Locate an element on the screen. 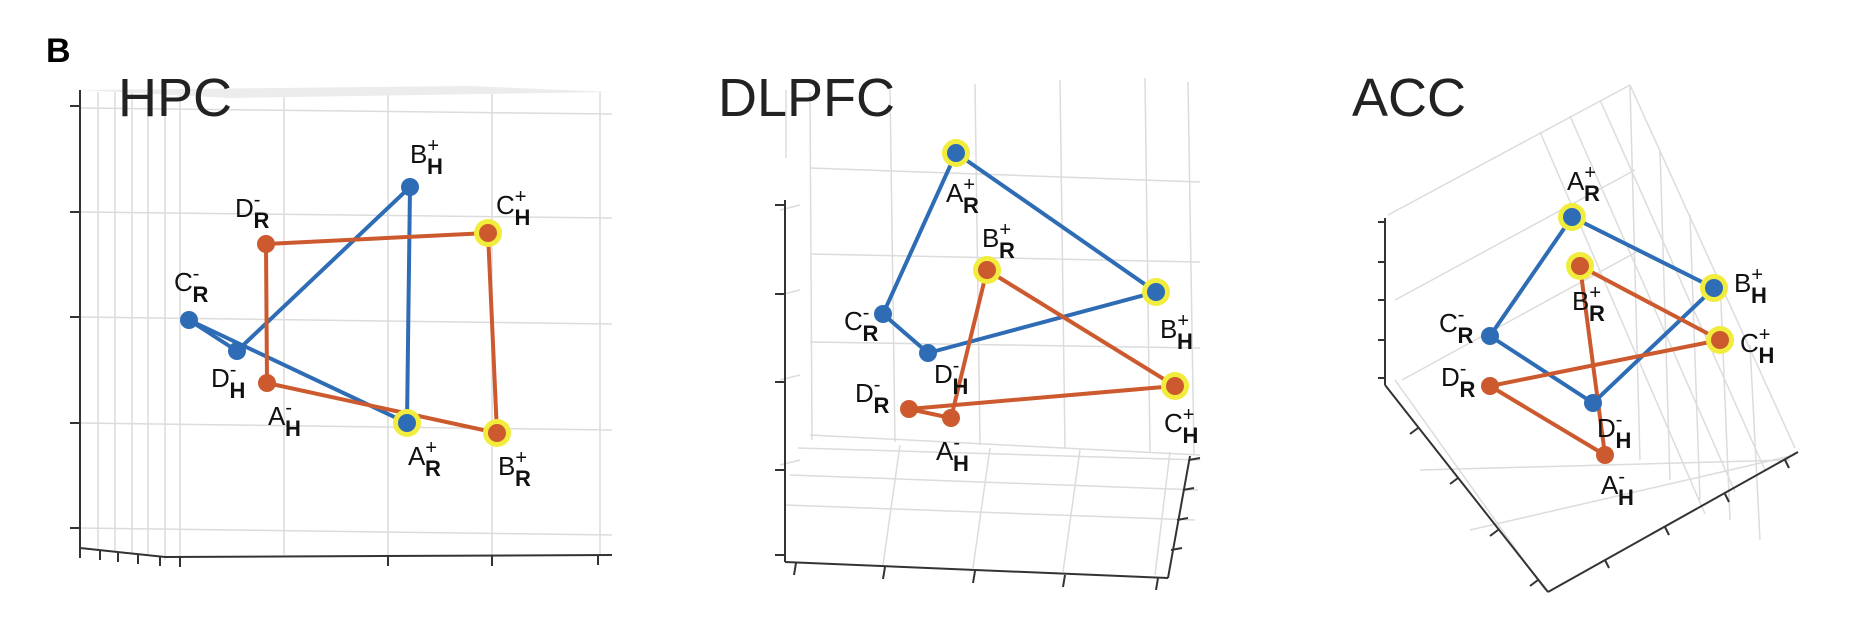  acc-edge-rat-C_H_plus-D_R_minus is located at coordinates (1605, 363).